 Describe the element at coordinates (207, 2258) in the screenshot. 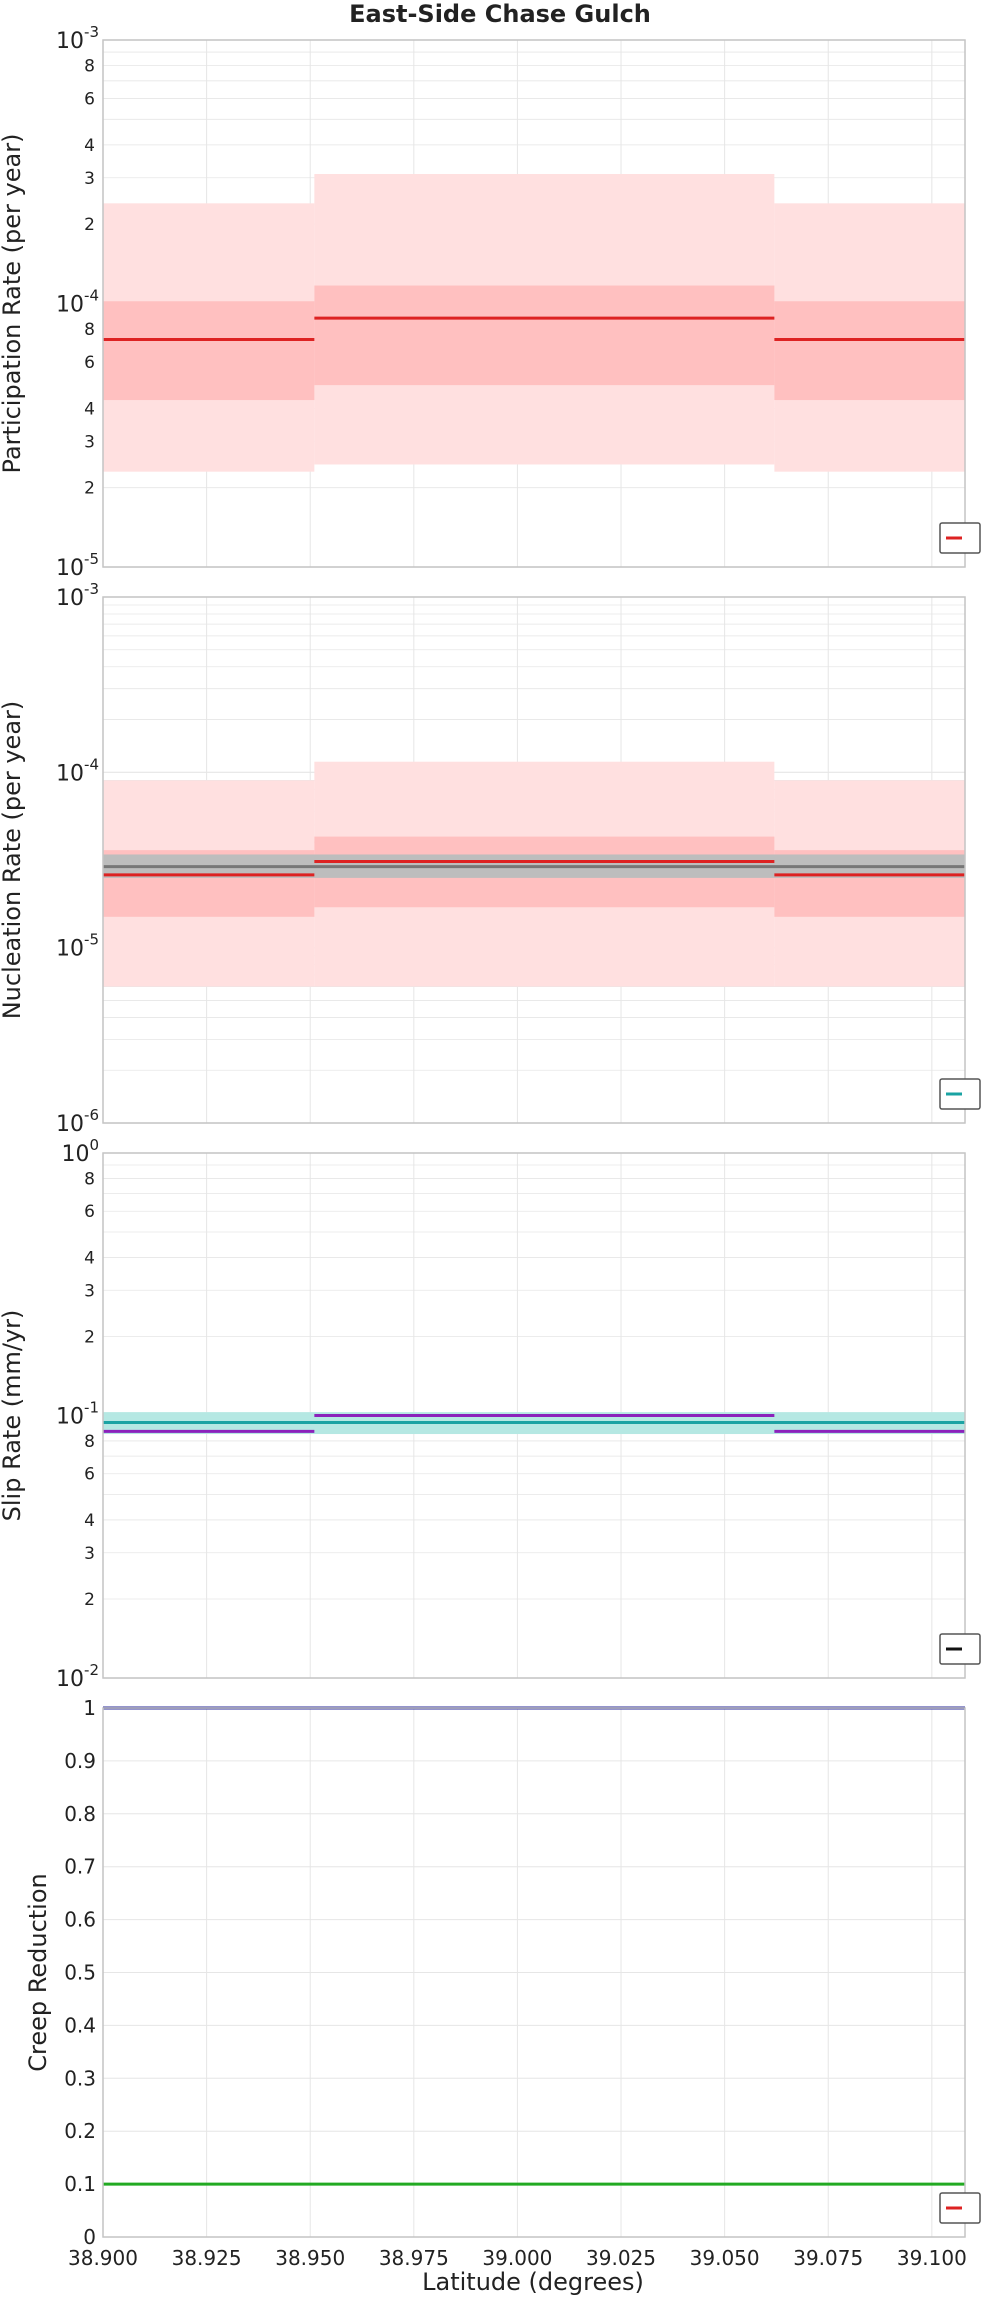

I see `x-tick-label: 38.925` at that location.